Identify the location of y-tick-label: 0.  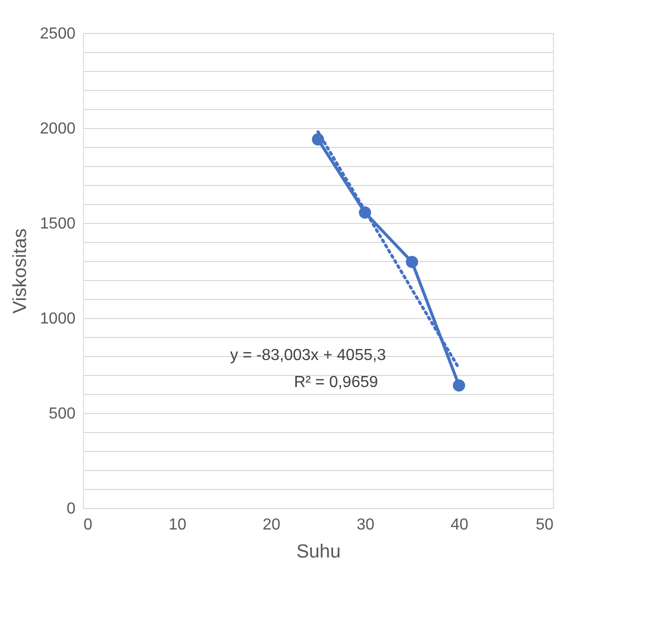
(71, 509).